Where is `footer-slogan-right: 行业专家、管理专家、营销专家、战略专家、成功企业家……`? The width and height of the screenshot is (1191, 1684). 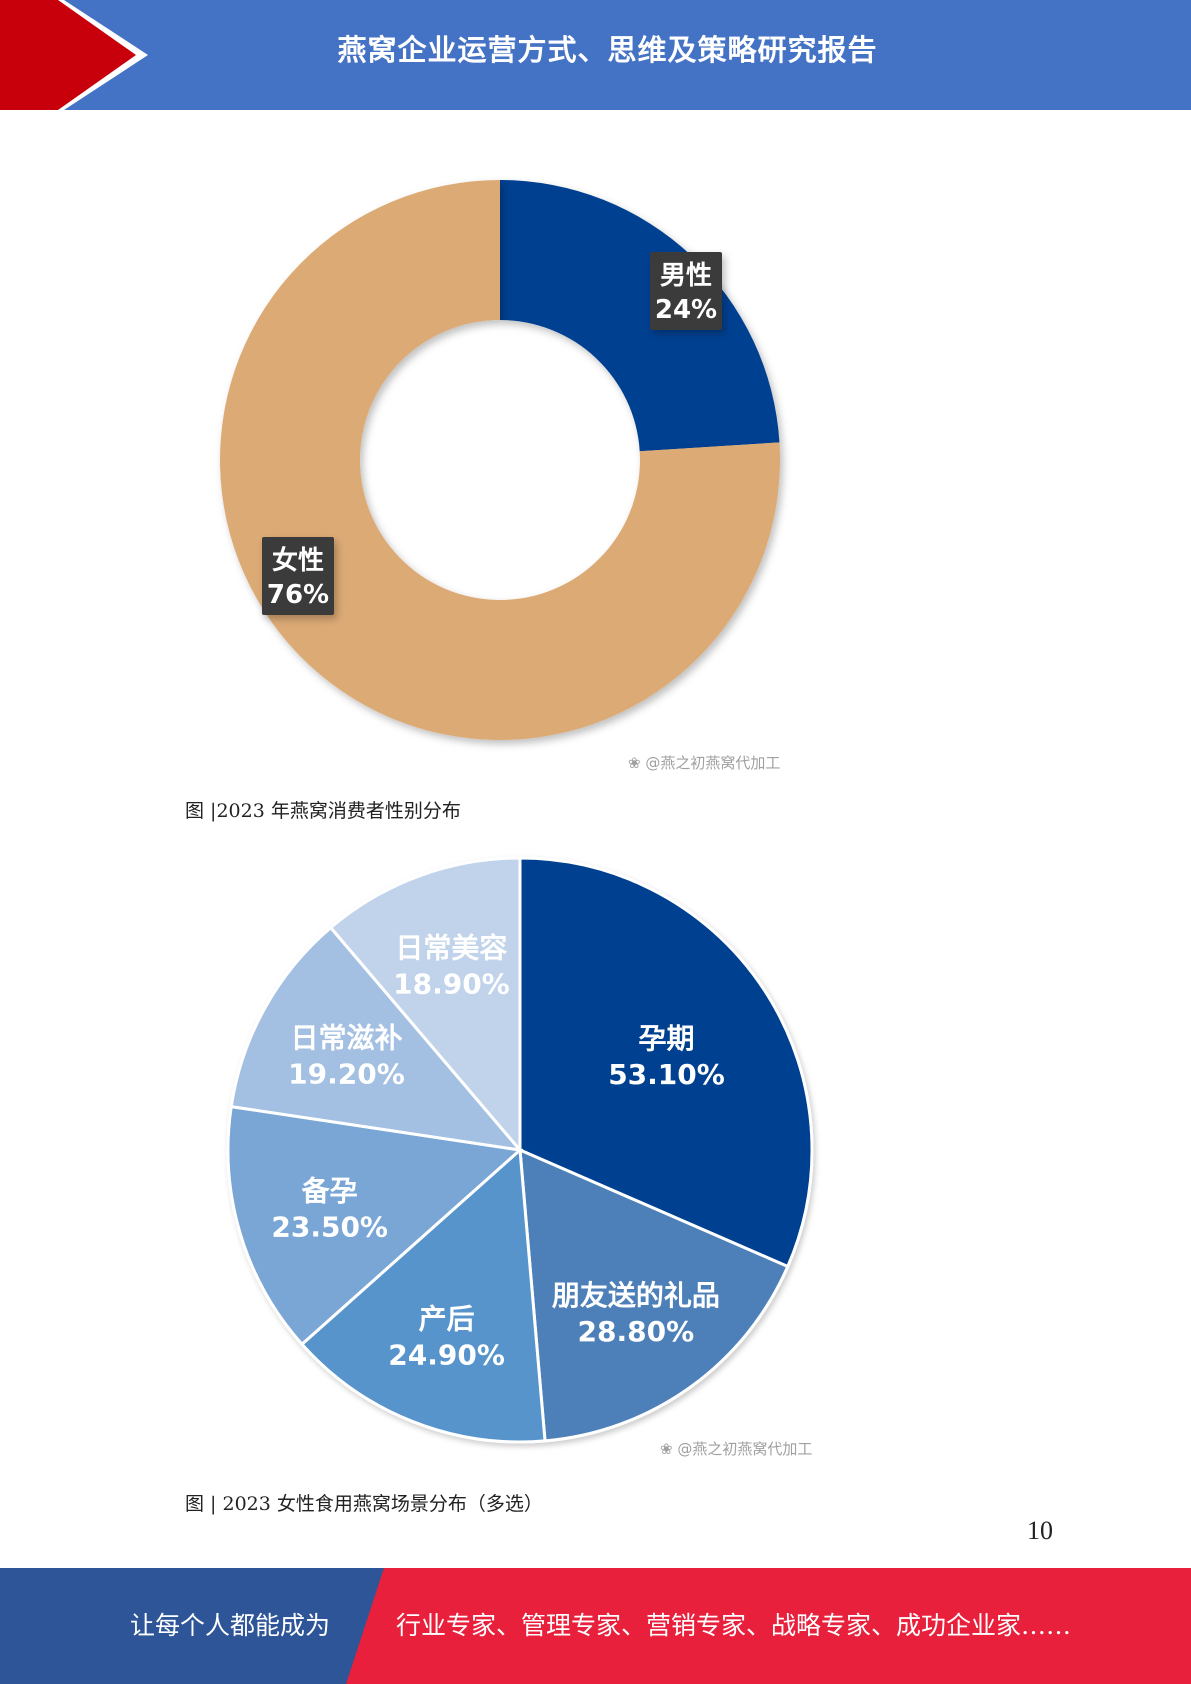
footer-slogan-right: 行业专家、管理专家、营销专家、战略专家、成功企业家…… is located at coordinates (734, 1625).